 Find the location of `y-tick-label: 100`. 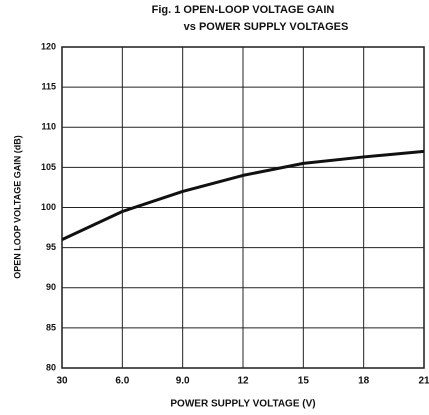

y-tick-label: 100 is located at coordinates (48, 207).